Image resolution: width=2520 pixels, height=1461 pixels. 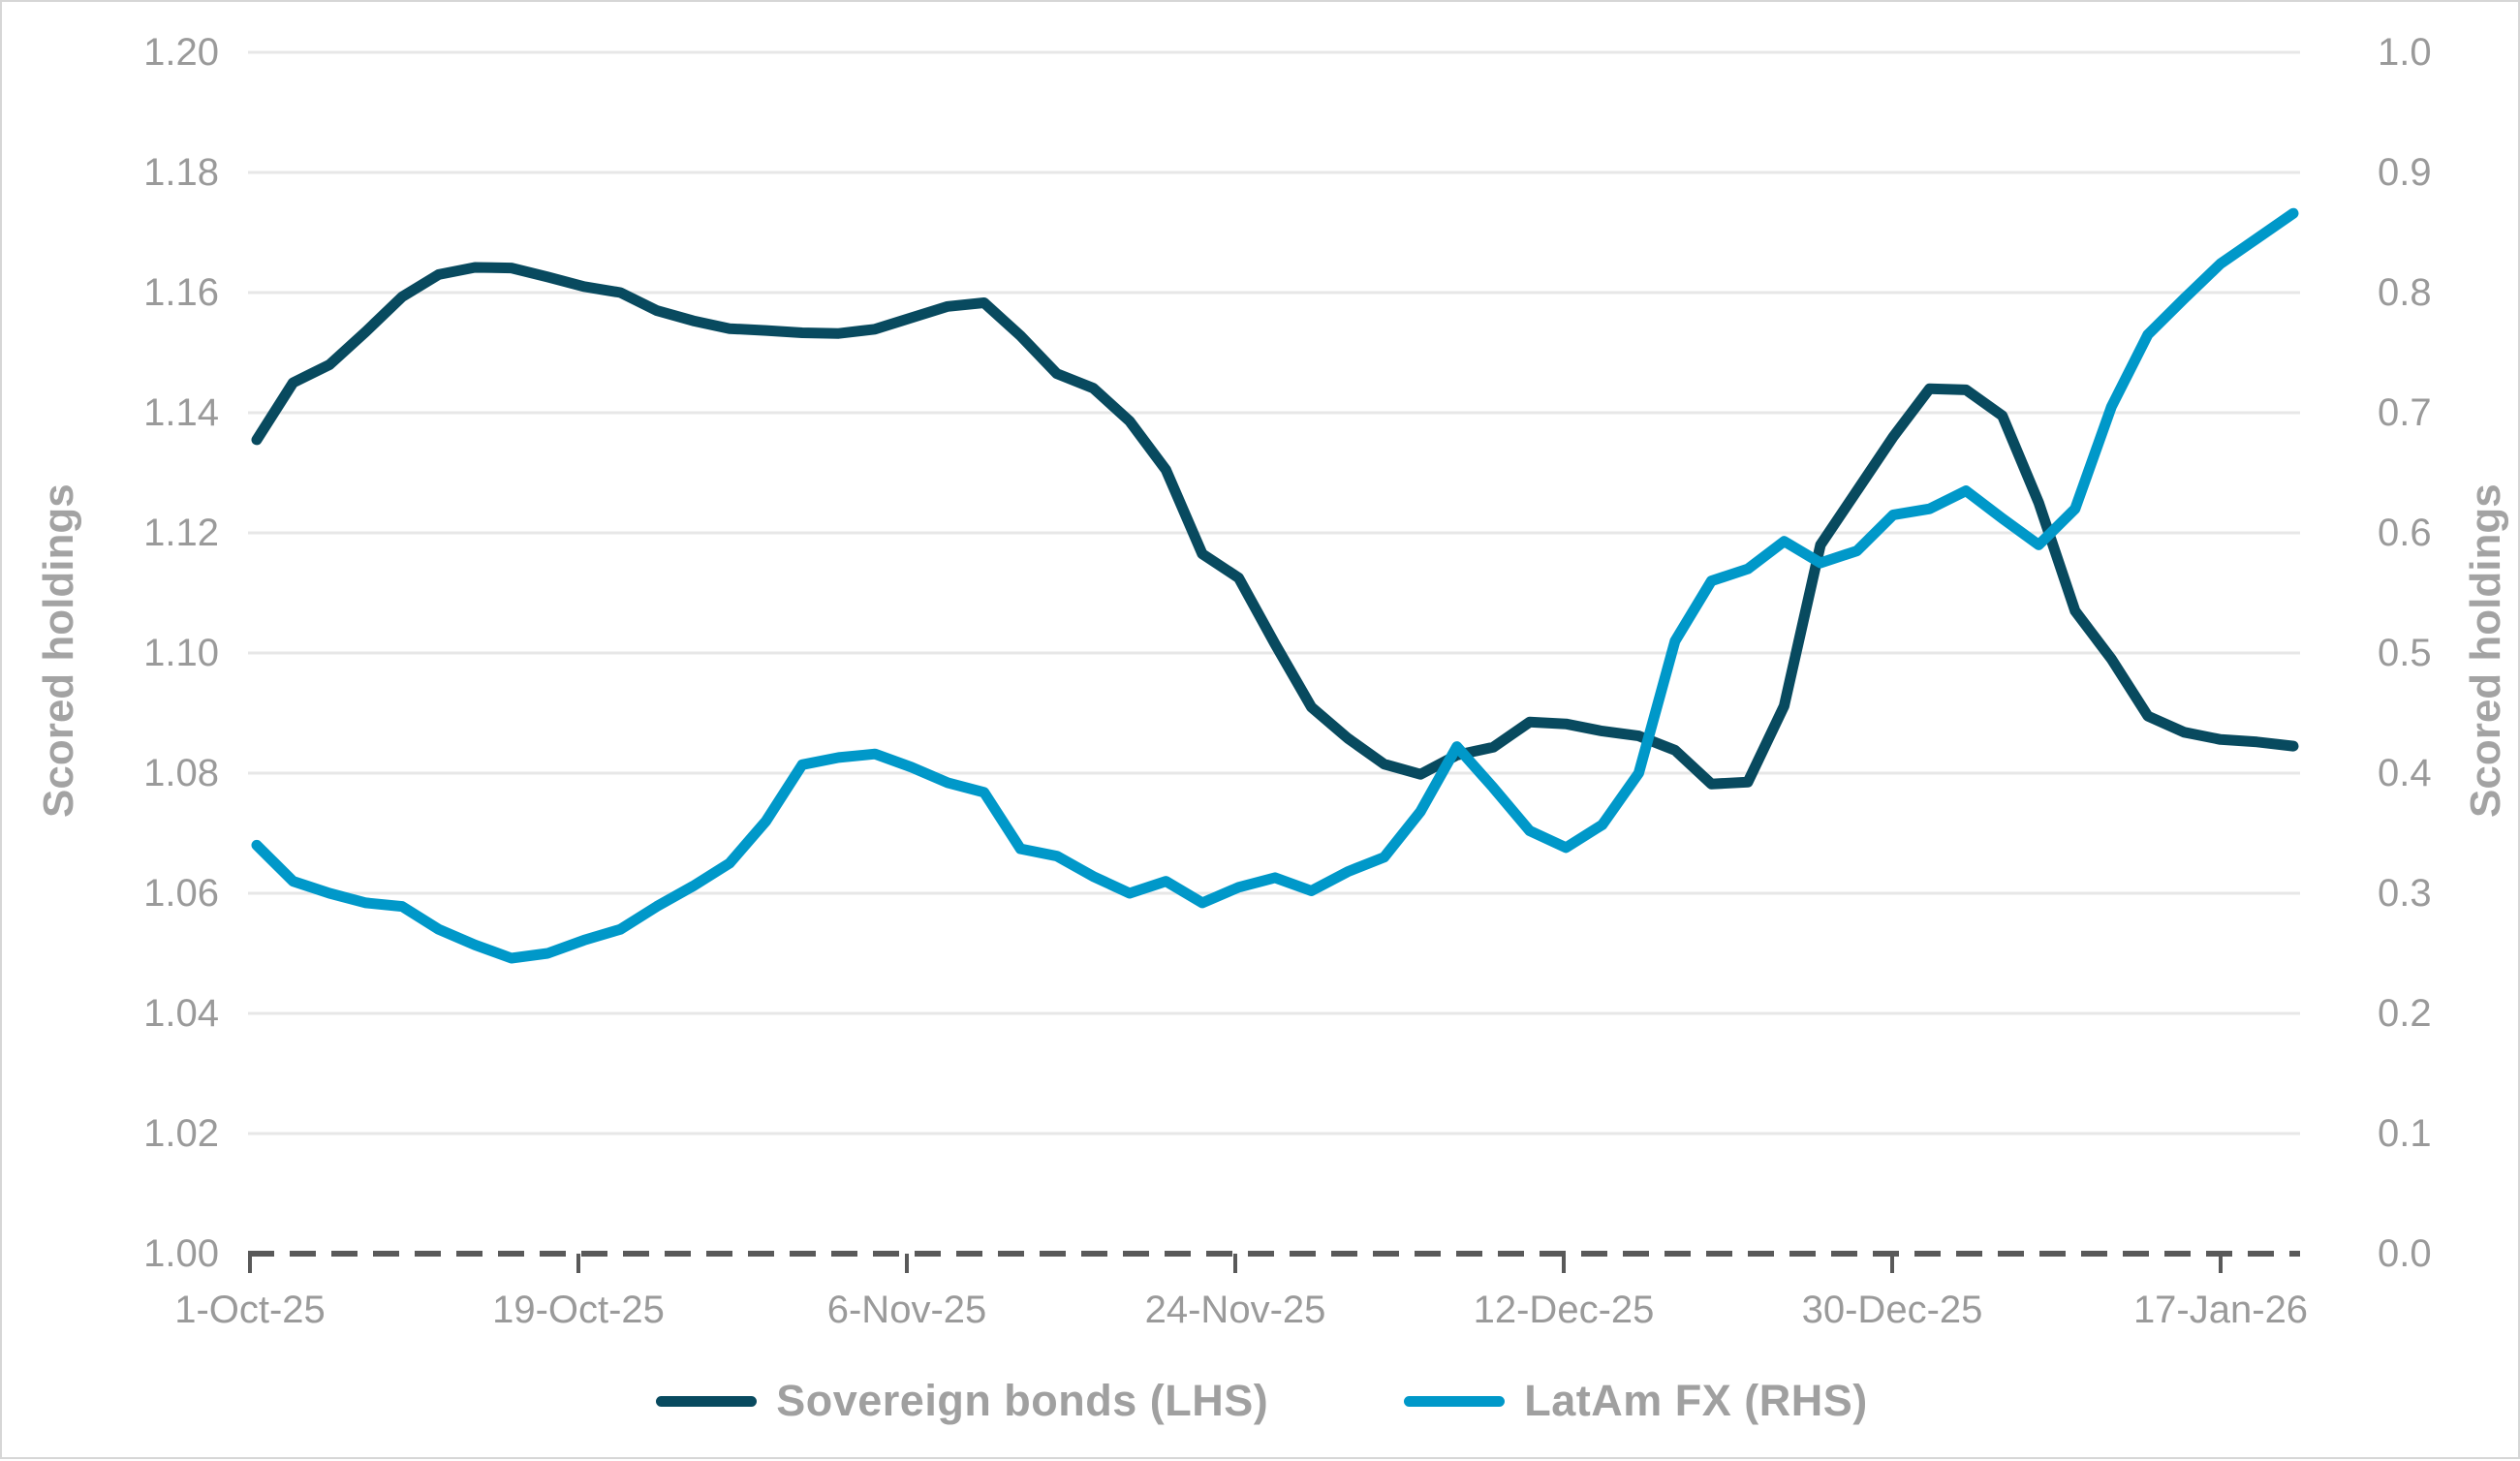 I want to click on y-axis-right-tick-label: 0.0, so click(x=2405, y=1253).